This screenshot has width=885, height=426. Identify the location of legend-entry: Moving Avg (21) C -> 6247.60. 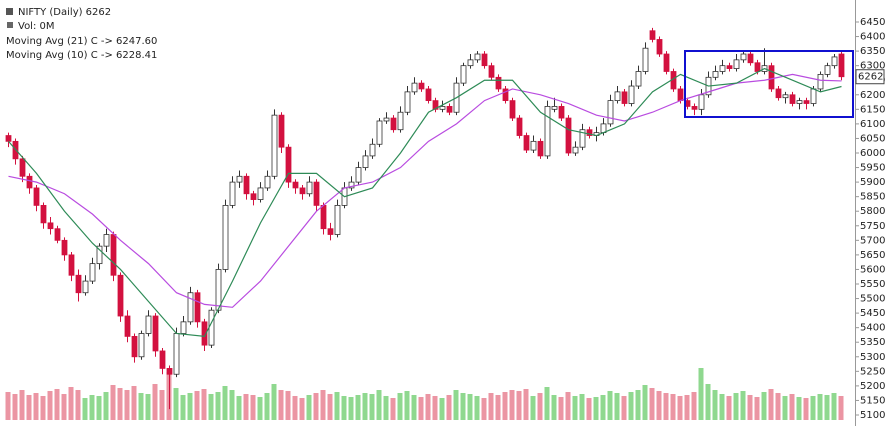
(81, 41).